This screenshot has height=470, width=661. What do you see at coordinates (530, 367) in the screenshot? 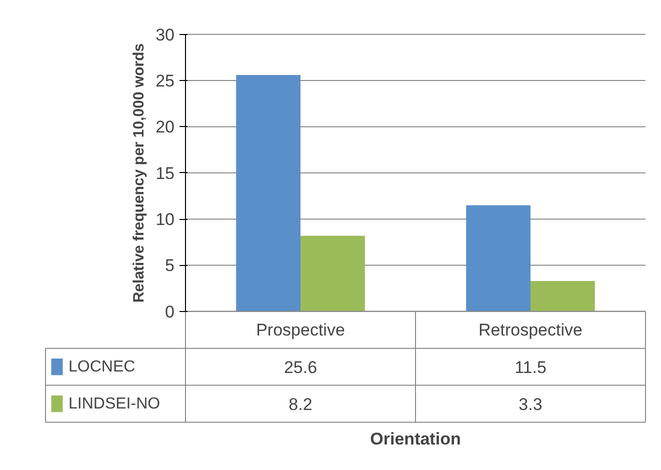
I see `data-label: 11.5` at bounding box center [530, 367].